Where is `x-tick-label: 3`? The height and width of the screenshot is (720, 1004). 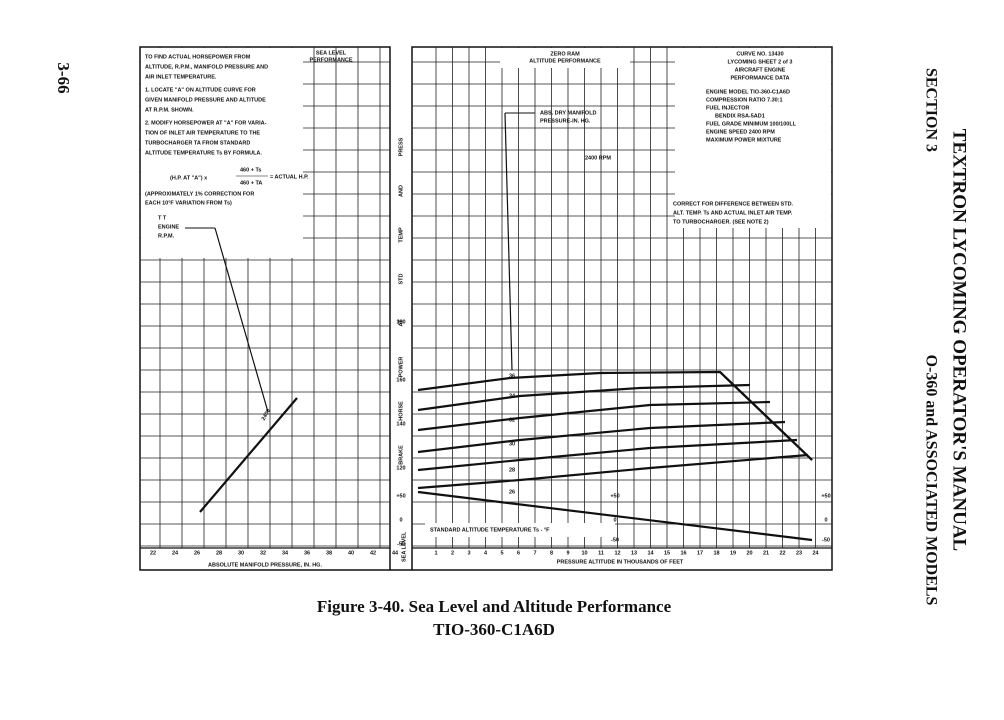 x-tick-label: 3 is located at coordinates (468, 553).